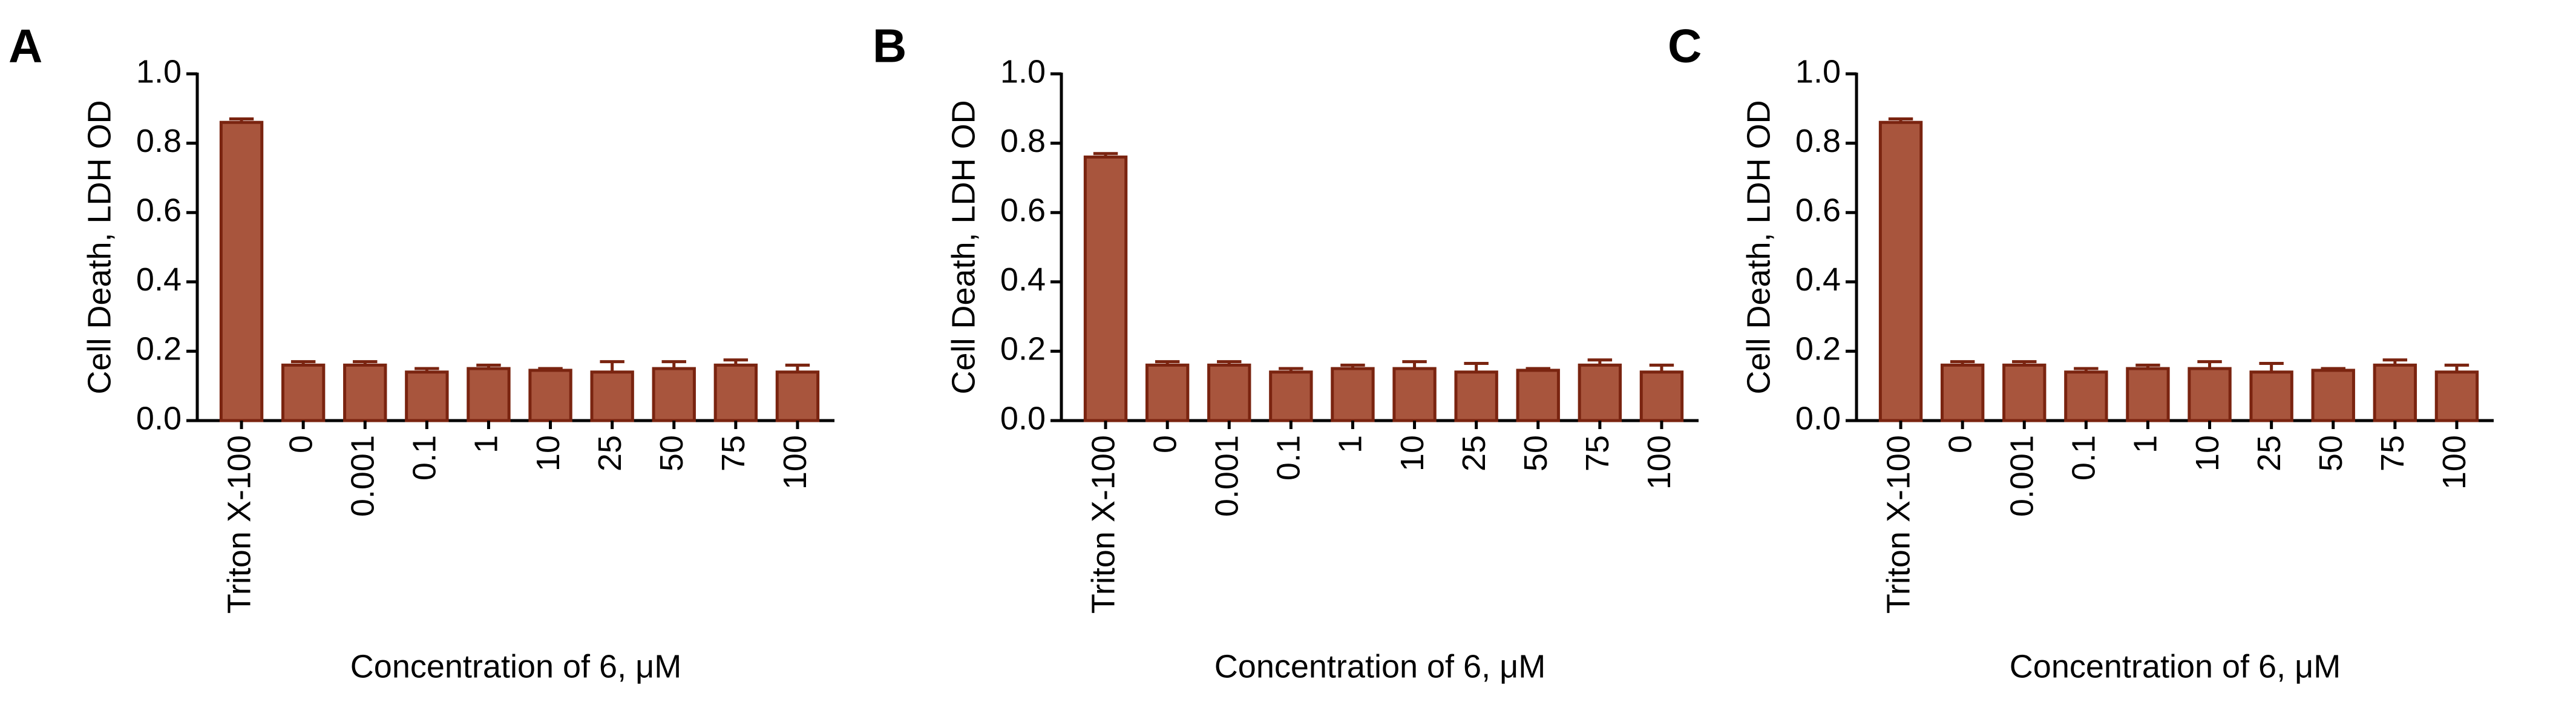 This screenshot has height=702, width=2576. Describe the element at coordinates (889, 46) in the screenshot. I see `panel-letter: B` at that location.